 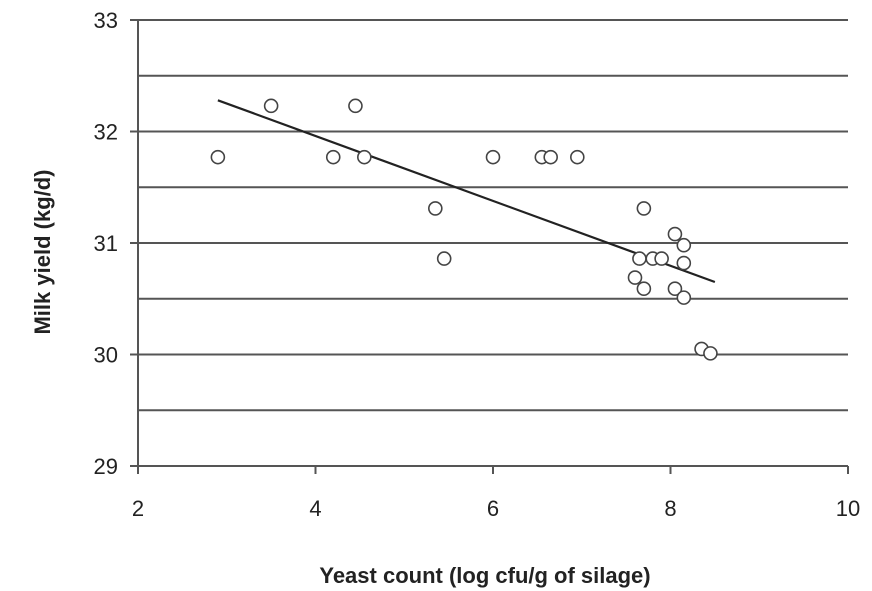 I want to click on x-tick-label: 10, so click(x=848, y=508).